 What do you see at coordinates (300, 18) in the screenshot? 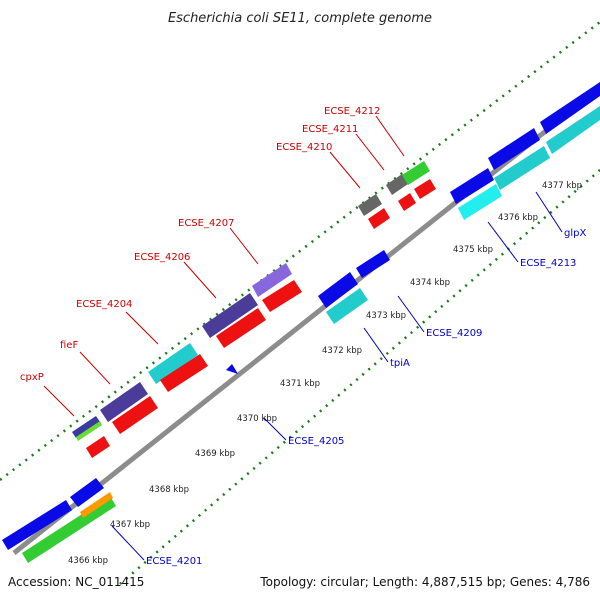
I see `map-title: Escherichia coli SE11, complete genome` at bounding box center [300, 18].